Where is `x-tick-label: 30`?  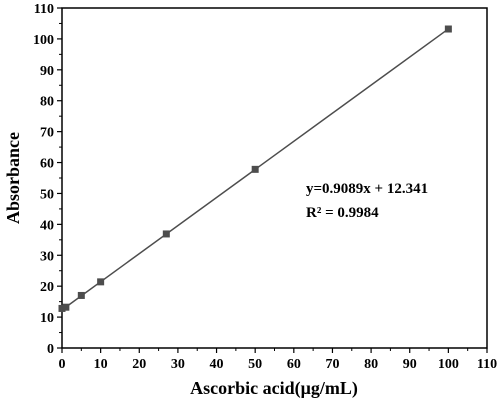
x-tick-label: 30 is located at coordinates (178, 364).